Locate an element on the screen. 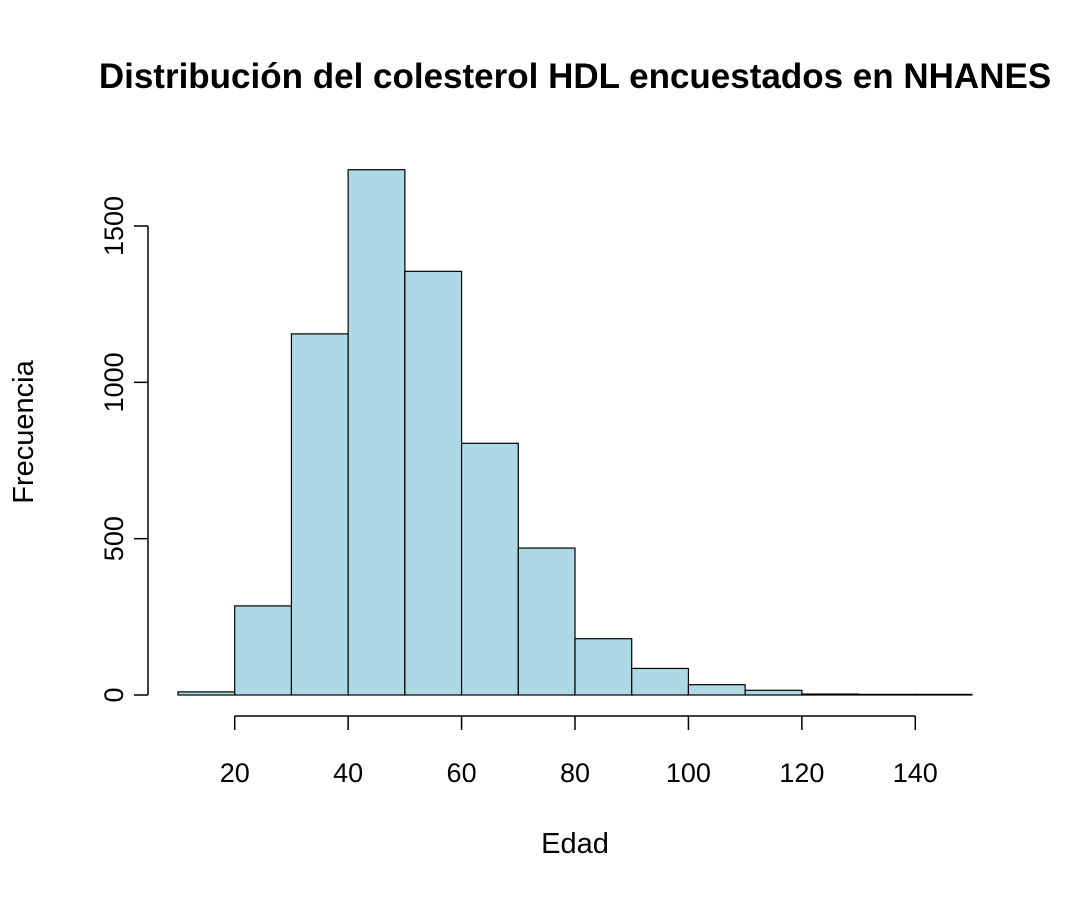 The image size is (1080, 900). x-tick-label: 140 is located at coordinates (915, 773).